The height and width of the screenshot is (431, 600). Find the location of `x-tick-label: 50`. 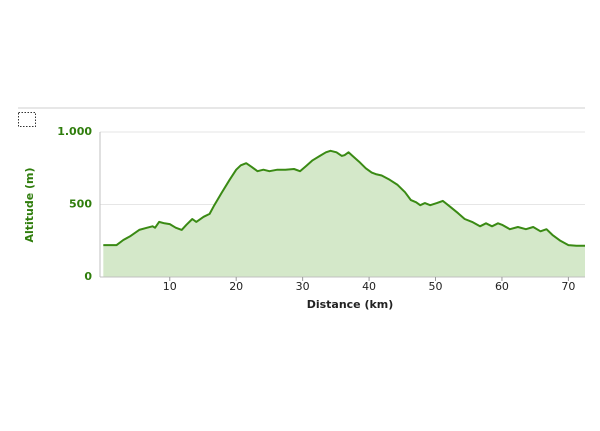

x-tick-label: 50 is located at coordinates (436, 286).